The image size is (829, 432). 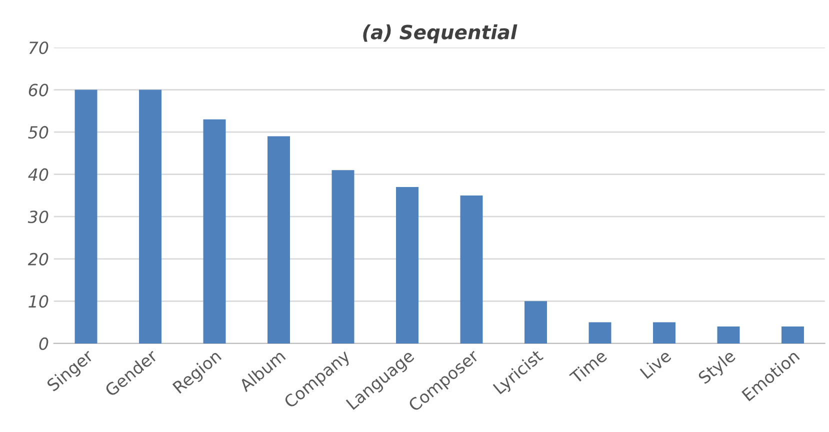 I want to click on y-tick-label: 10, so click(x=38, y=301).